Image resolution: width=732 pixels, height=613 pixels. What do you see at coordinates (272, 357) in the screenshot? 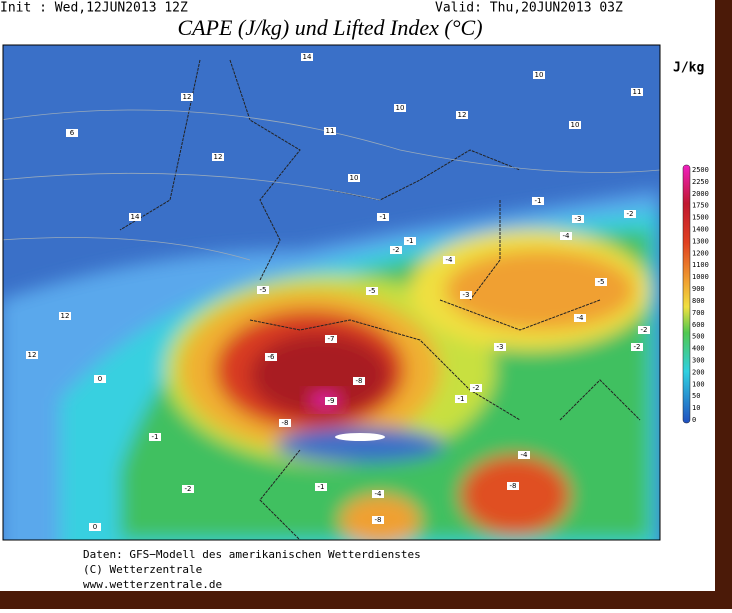
I see `map-label: -6` at bounding box center [272, 357].